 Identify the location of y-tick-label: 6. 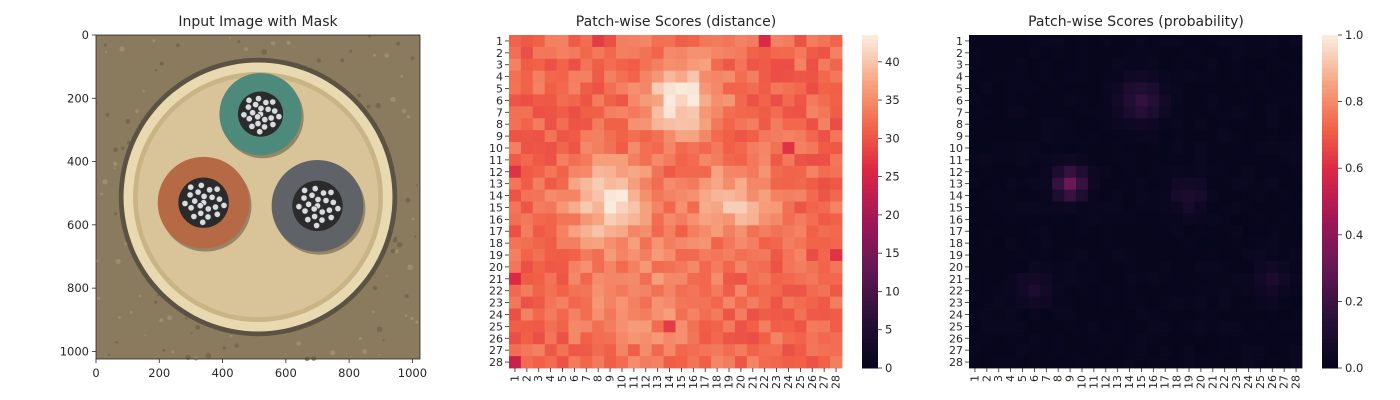
(499, 100).